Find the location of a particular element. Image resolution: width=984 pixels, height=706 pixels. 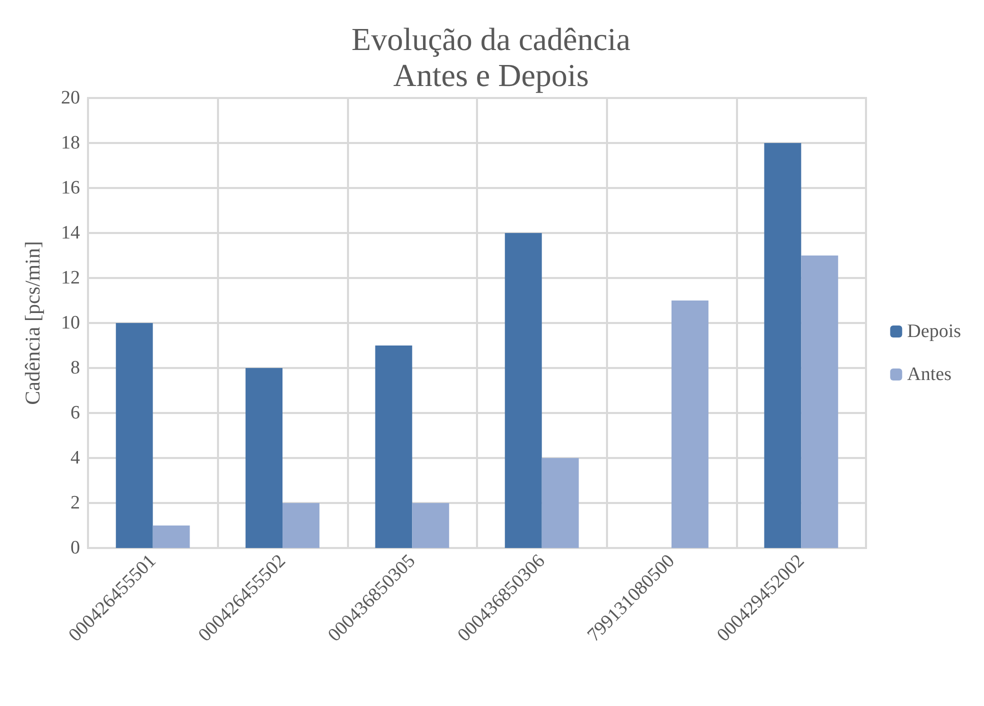

y-tick-label: 16 is located at coordinates (70, 188).